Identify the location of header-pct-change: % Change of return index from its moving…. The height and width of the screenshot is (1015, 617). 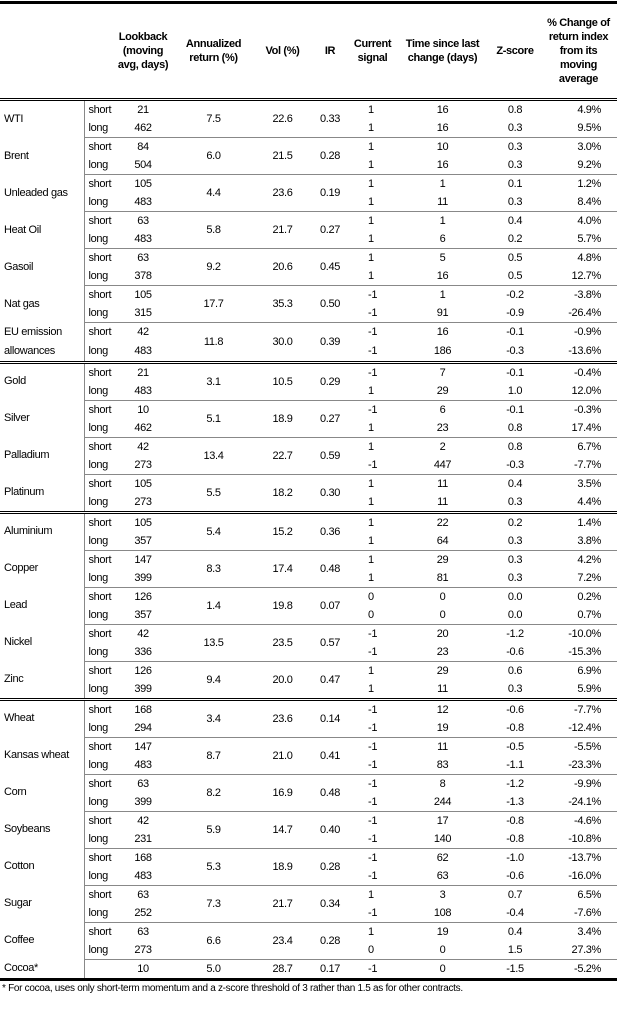
(578, 51).